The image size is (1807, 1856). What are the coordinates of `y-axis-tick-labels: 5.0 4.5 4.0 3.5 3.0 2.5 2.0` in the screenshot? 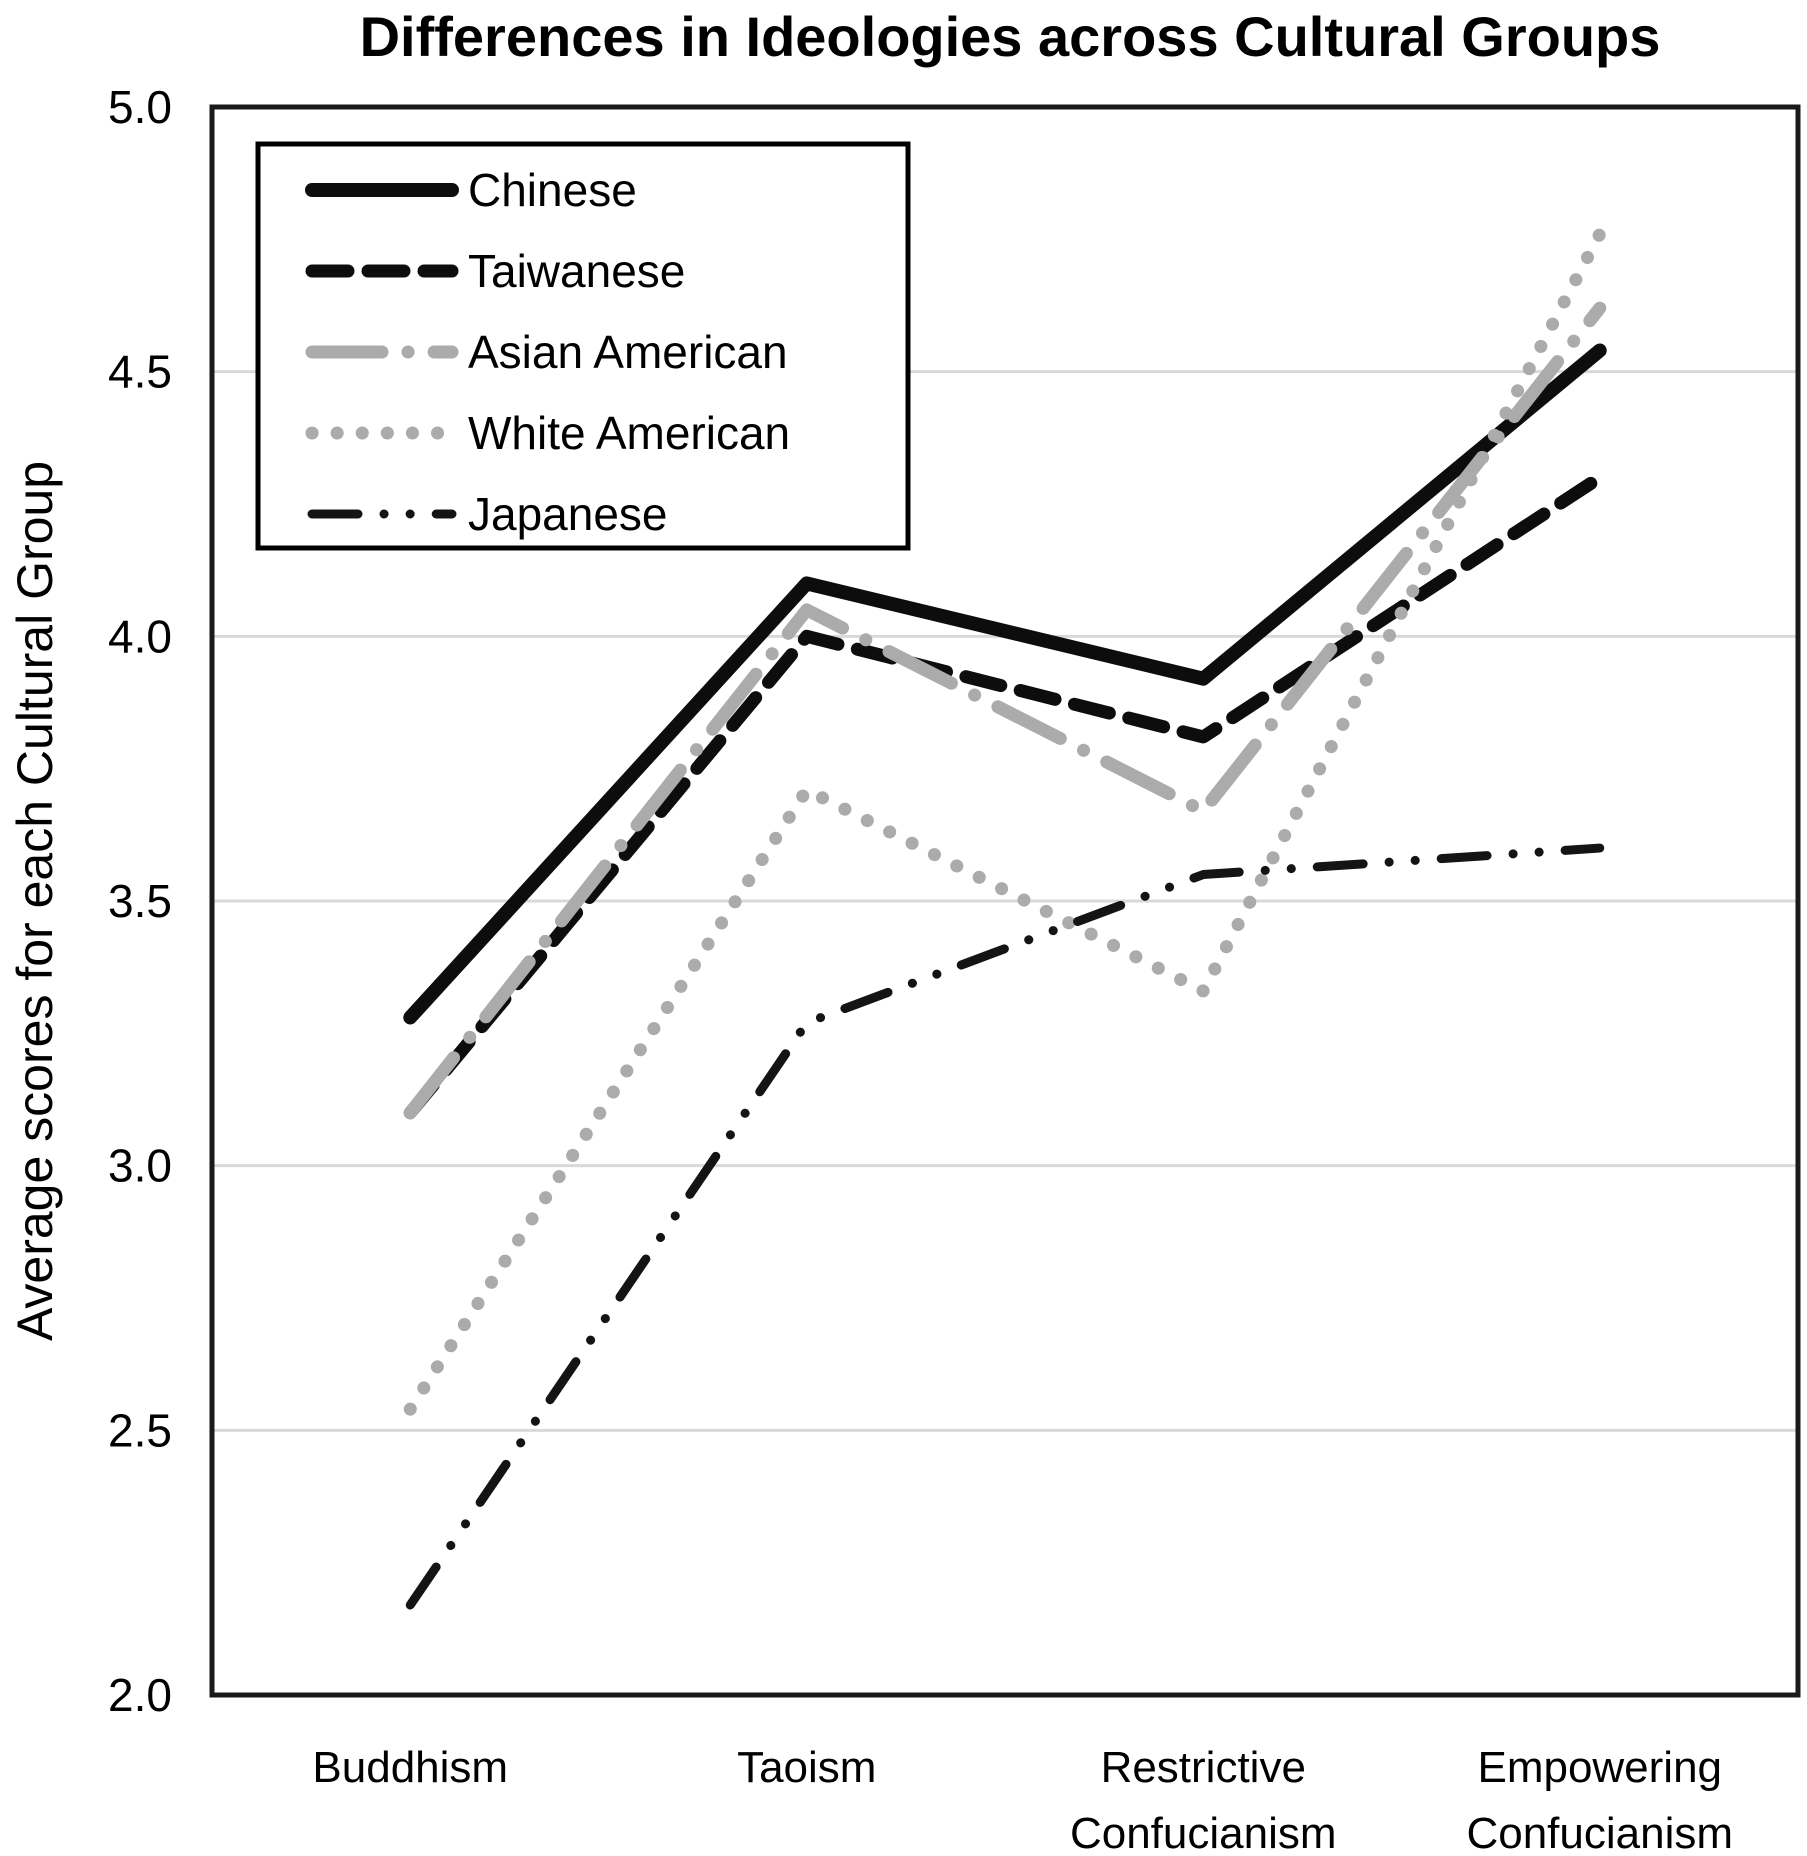 It's located at (140, 901).